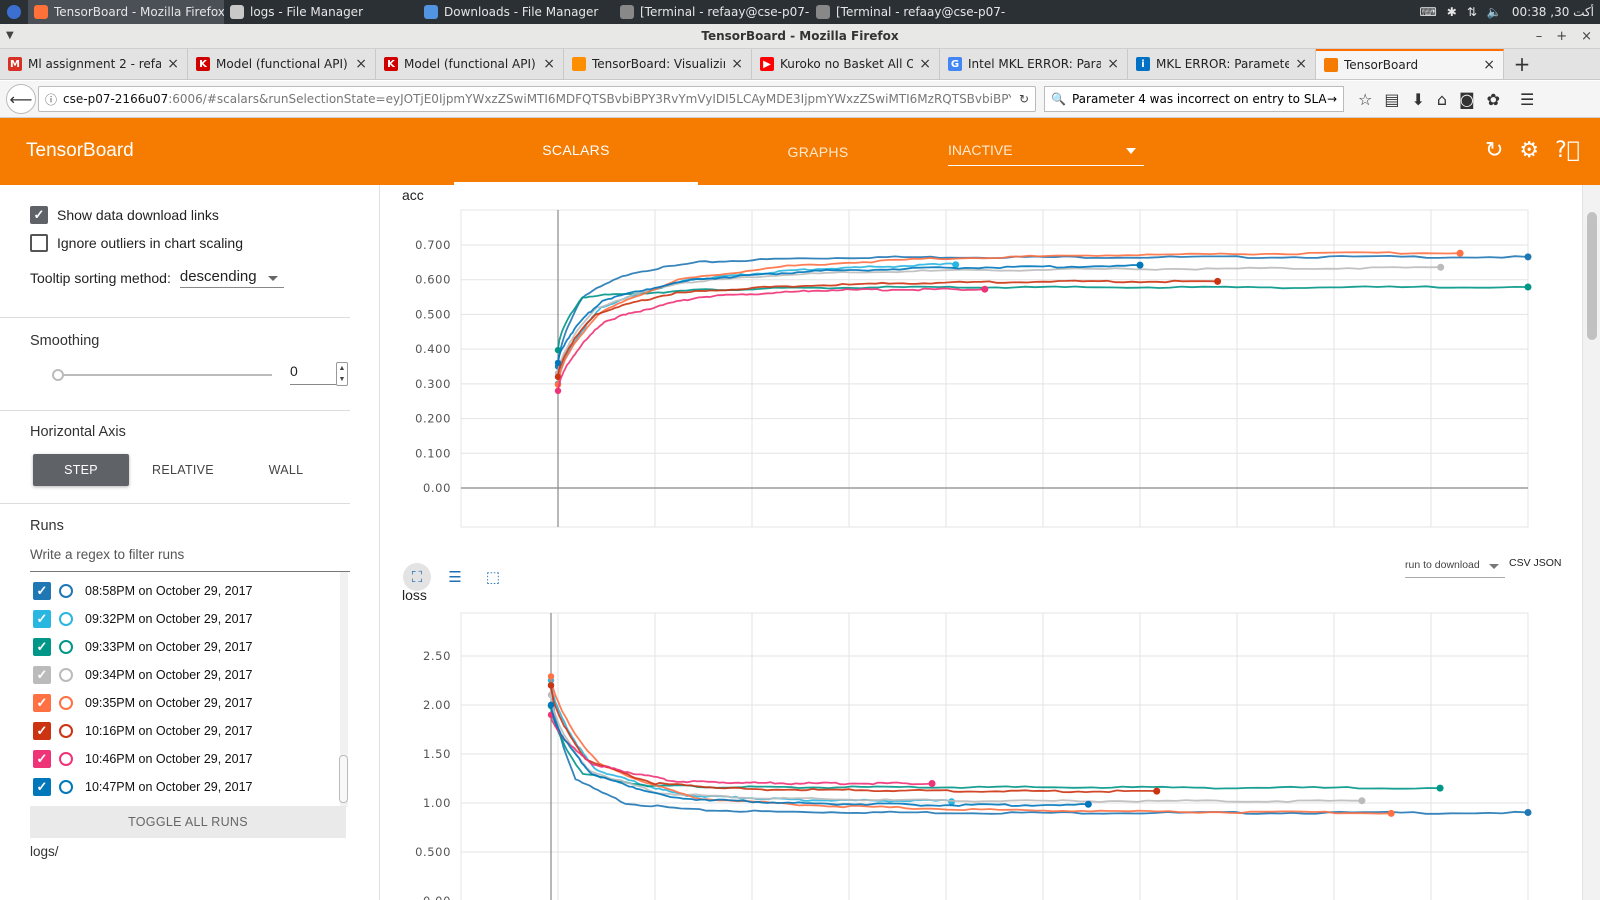 The height and width of the screenshot is (900, 1600). Describe the element at coordinates (342, 374) in the screenshot. I see `smoothing-spinner: ▲ ▼` at that location.